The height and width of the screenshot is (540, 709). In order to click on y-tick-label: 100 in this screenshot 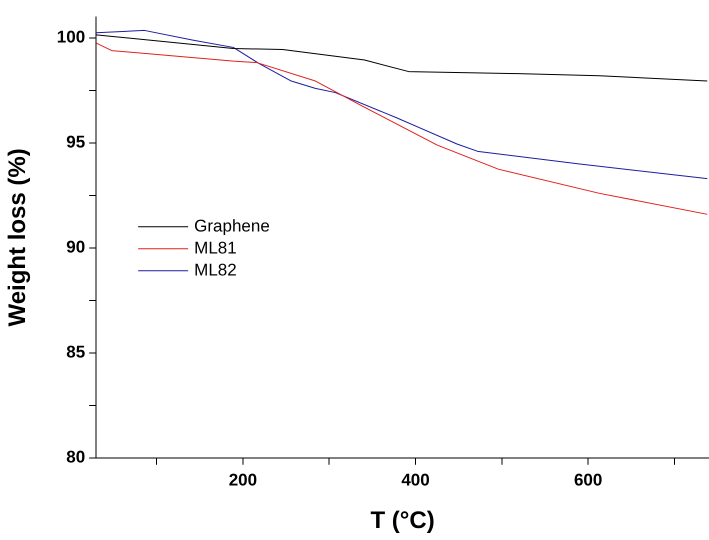, I will do `click(71, 37)`.